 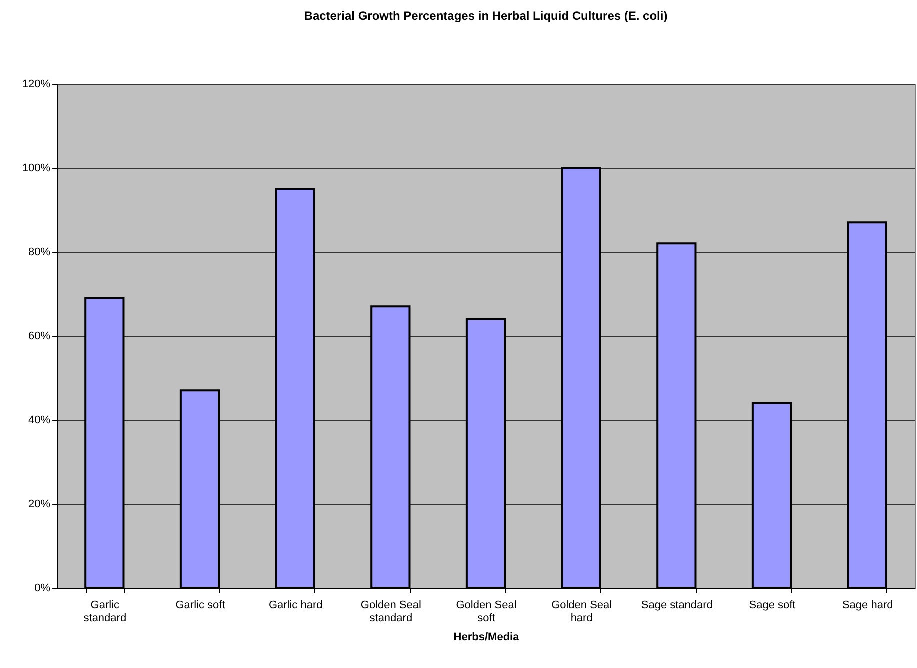 What do you see at coordinates (36, 168) in the screenshot?
I see `y-tick-label: 100%` at bounding box center [36, 168].